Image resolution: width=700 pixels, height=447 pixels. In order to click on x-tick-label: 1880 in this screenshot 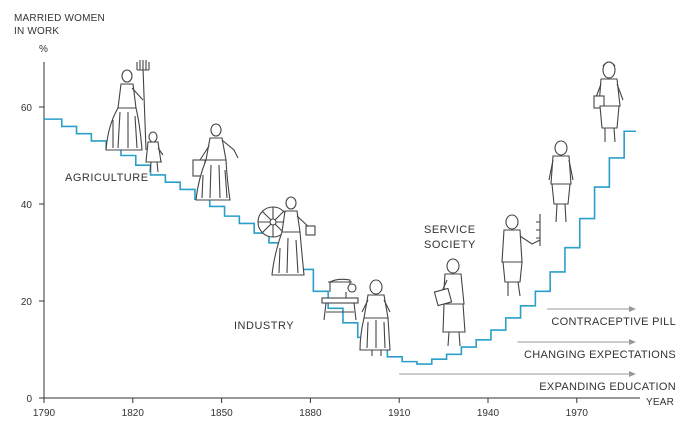, I will do `click(310, 413)`.